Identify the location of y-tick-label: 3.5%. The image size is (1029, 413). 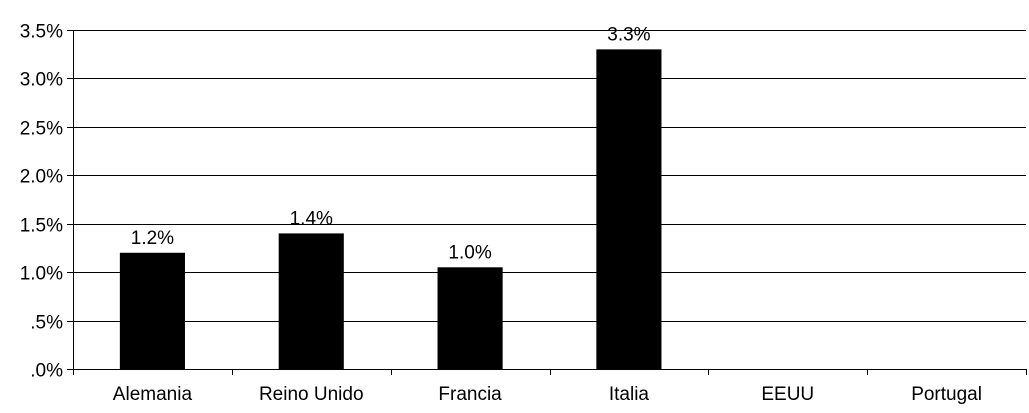
(41, 32).